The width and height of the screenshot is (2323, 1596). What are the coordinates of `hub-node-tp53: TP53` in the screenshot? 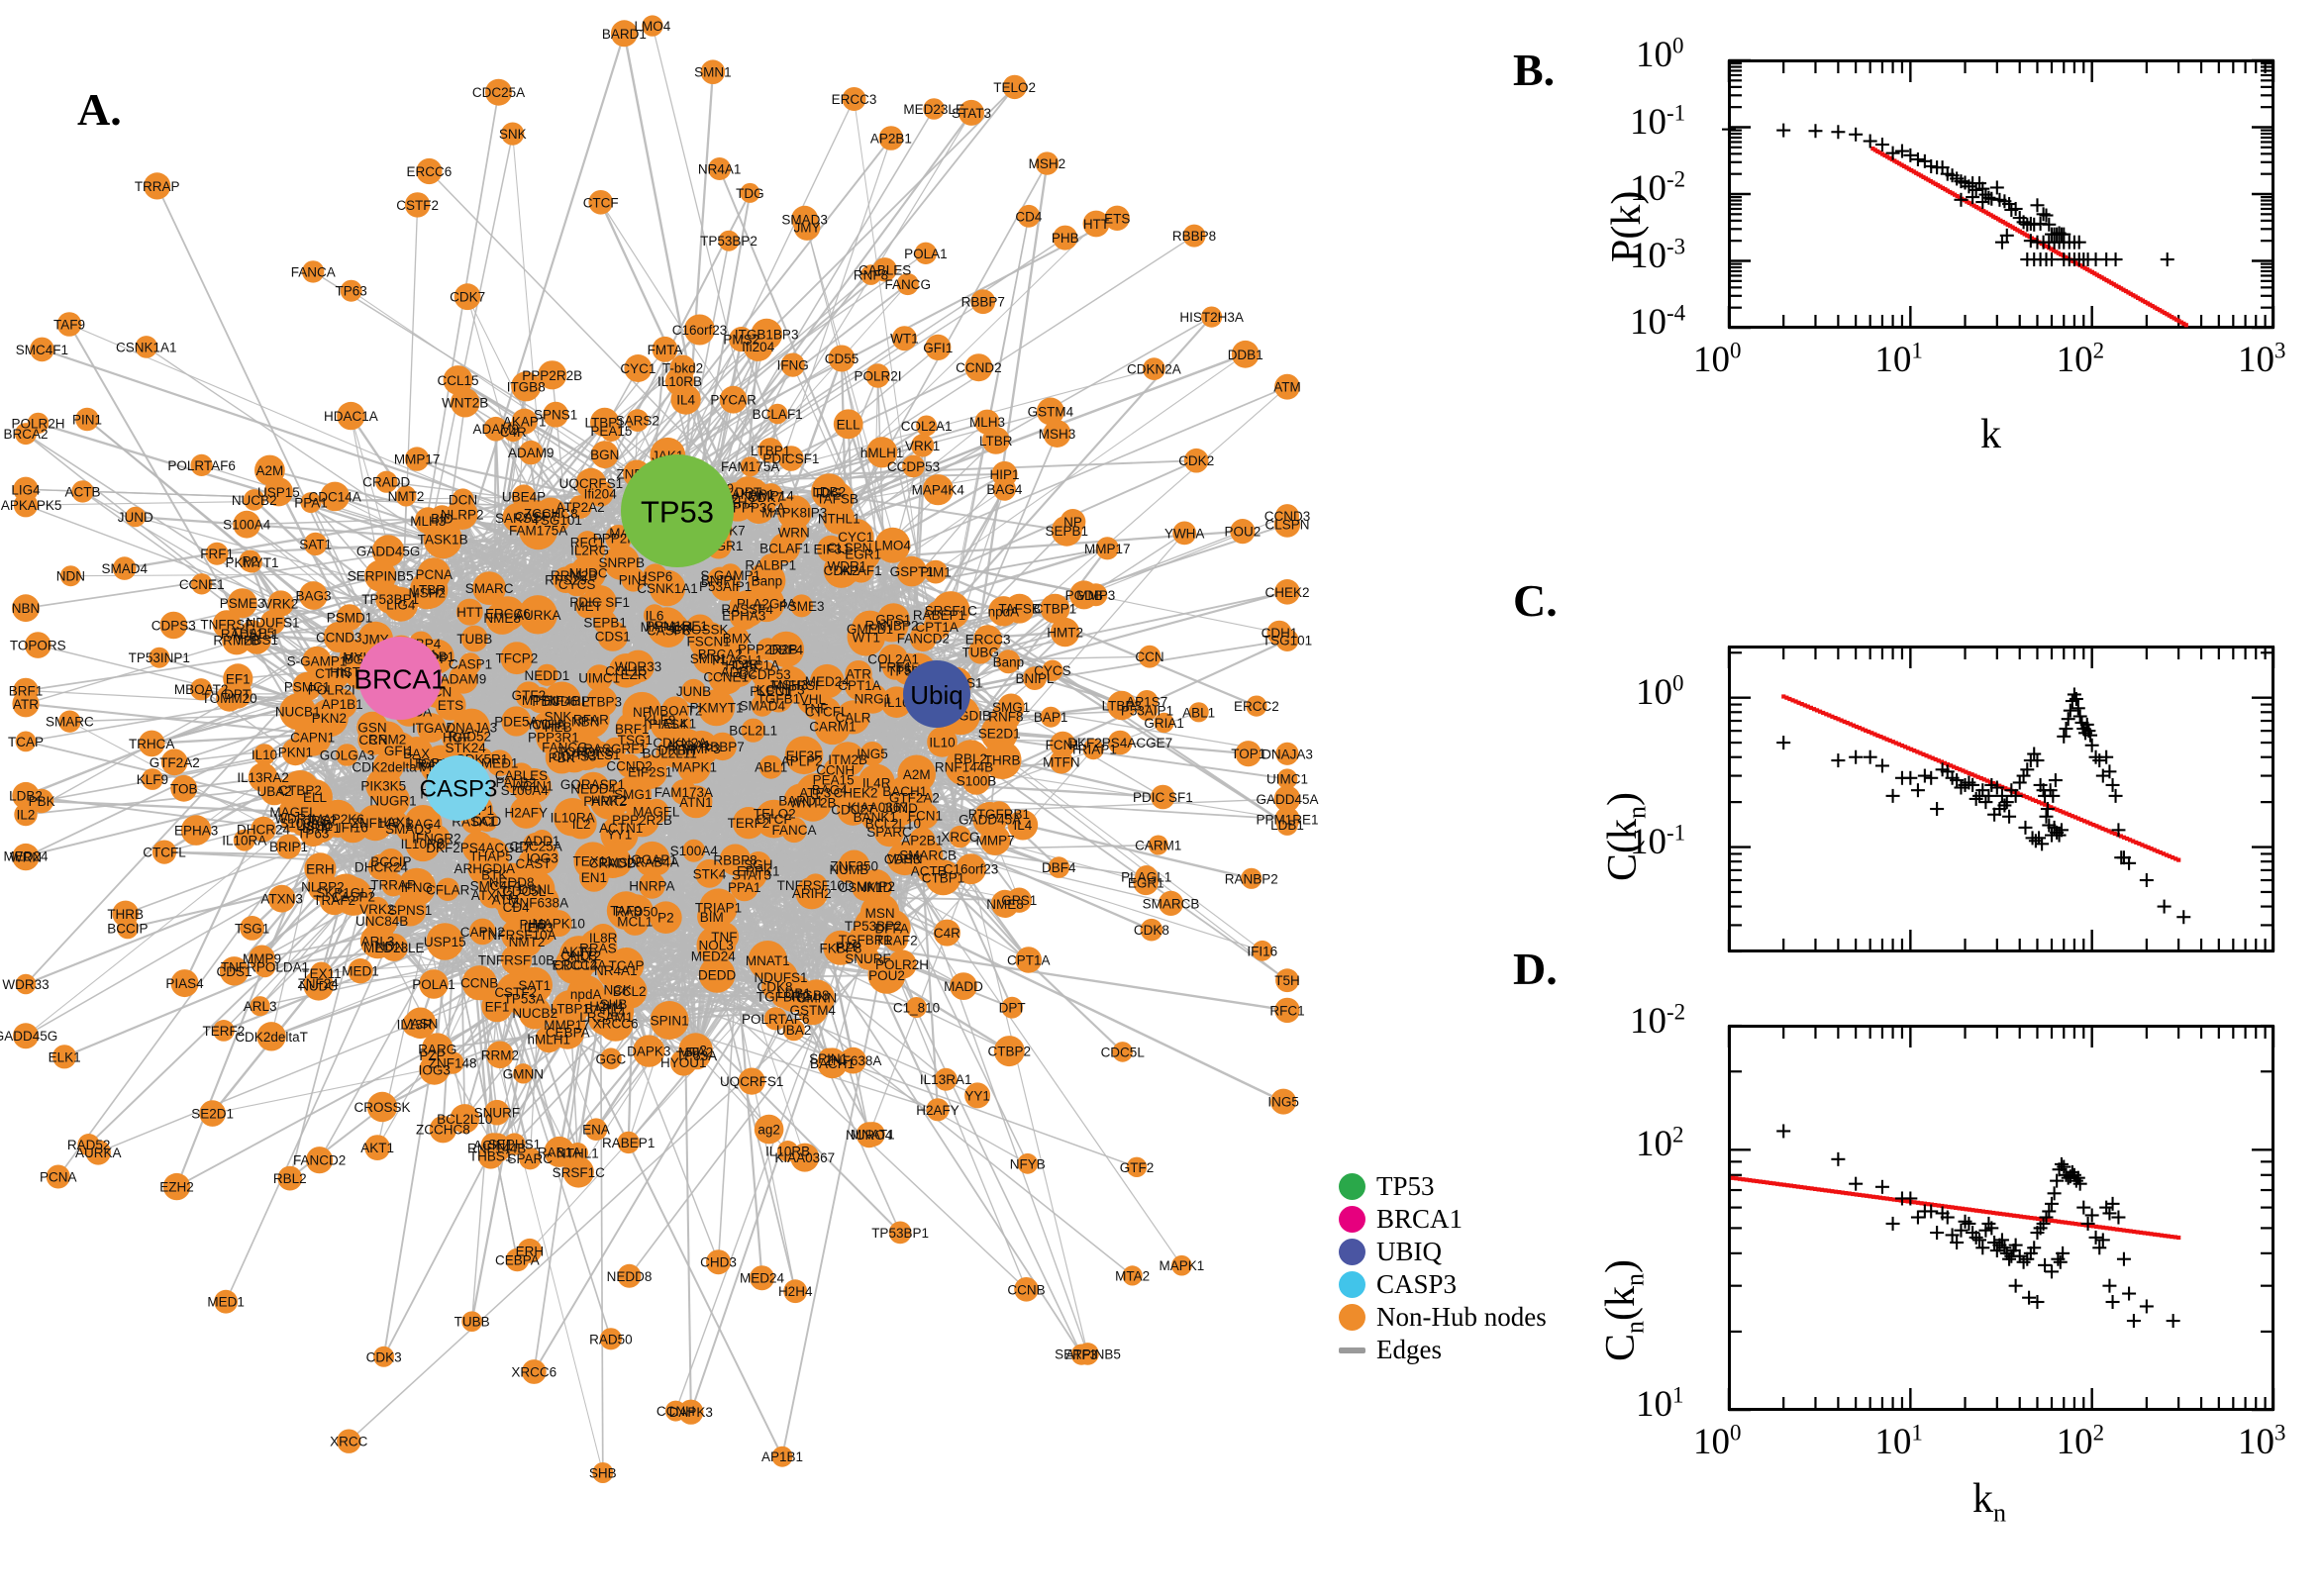 It's located at (677, 510).